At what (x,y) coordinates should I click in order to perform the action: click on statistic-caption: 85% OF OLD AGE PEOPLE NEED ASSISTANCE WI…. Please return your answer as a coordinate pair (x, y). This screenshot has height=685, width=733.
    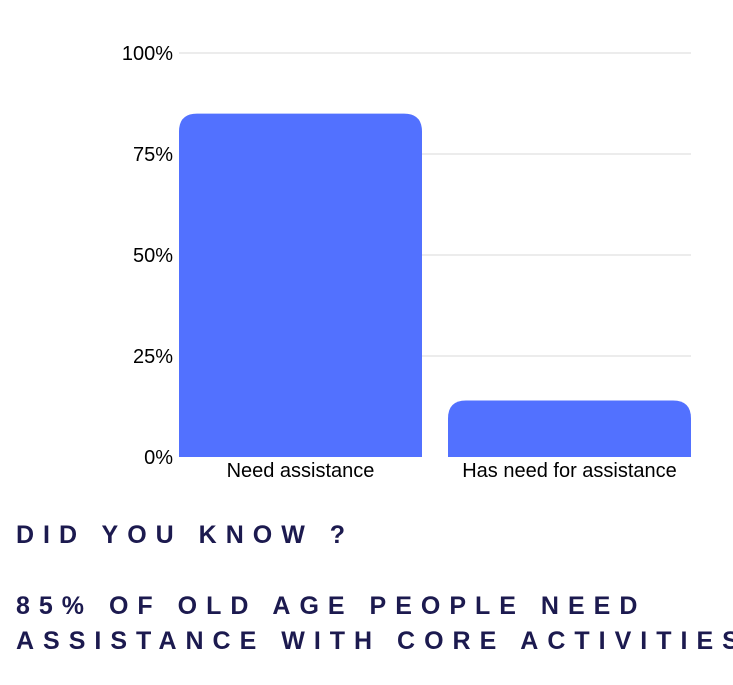
    Looking at the image, I should click on (374, 624).